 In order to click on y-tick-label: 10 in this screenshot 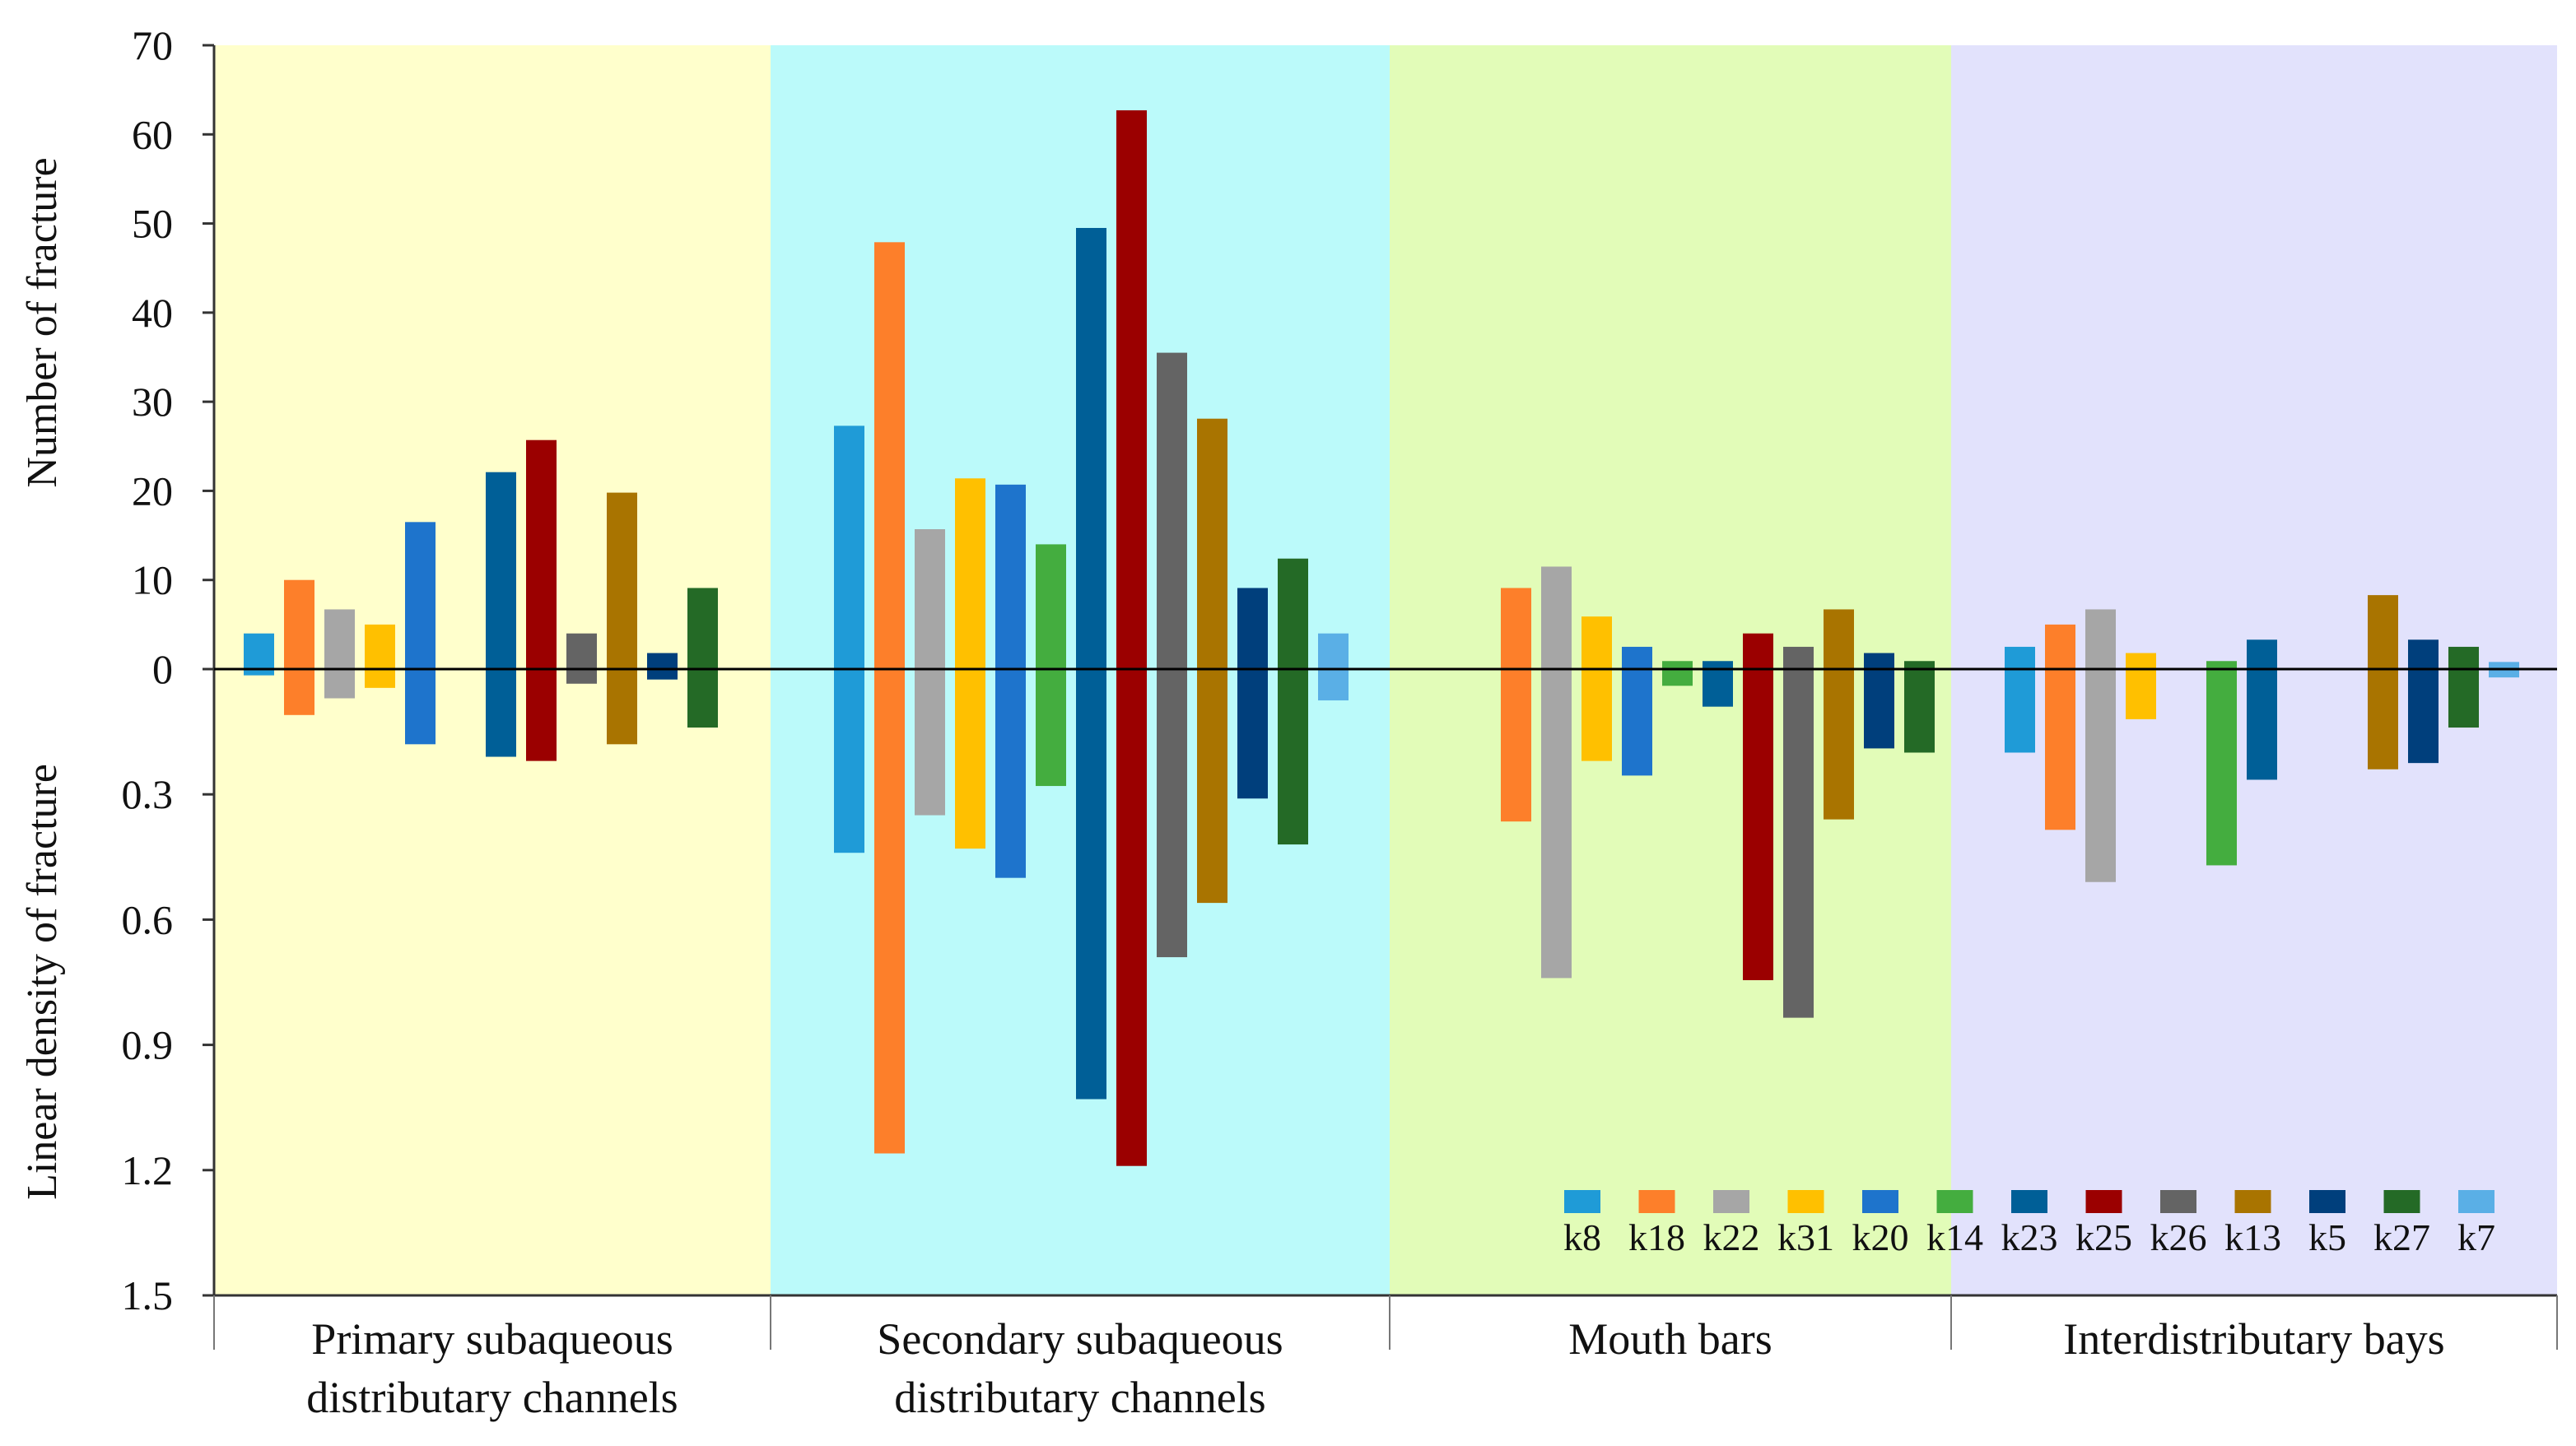, I will do `click(152, 580)`.